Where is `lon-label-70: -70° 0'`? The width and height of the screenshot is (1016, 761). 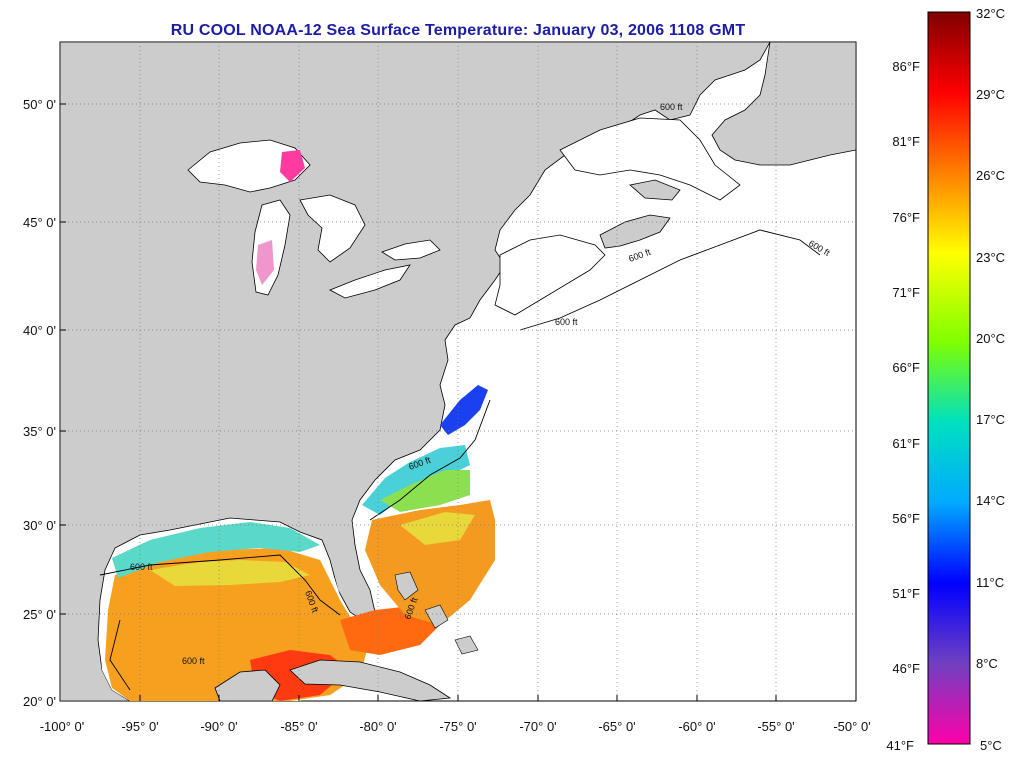
lon-label-70: -70° 0' is located at coordinates (537, 726).